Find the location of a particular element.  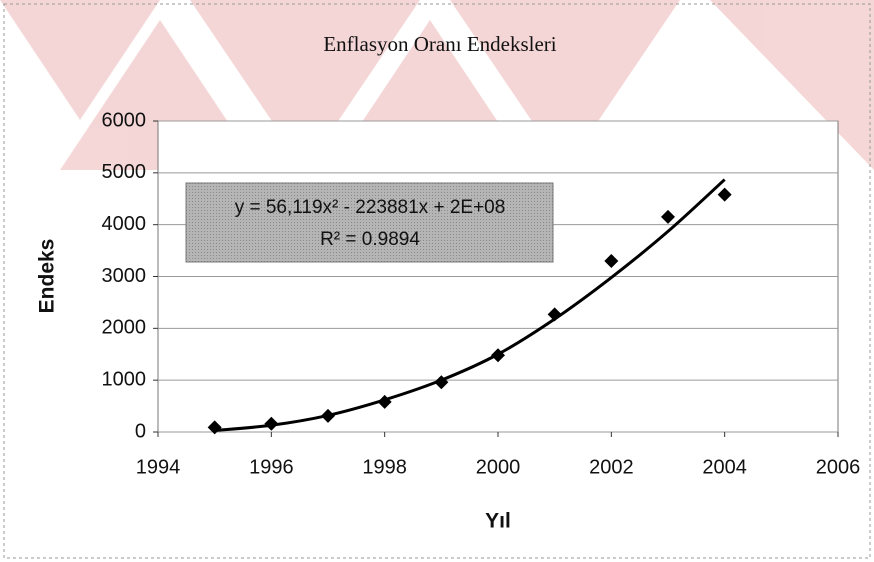

x-tick-label: 1996 is located at coordinates (271, 467).